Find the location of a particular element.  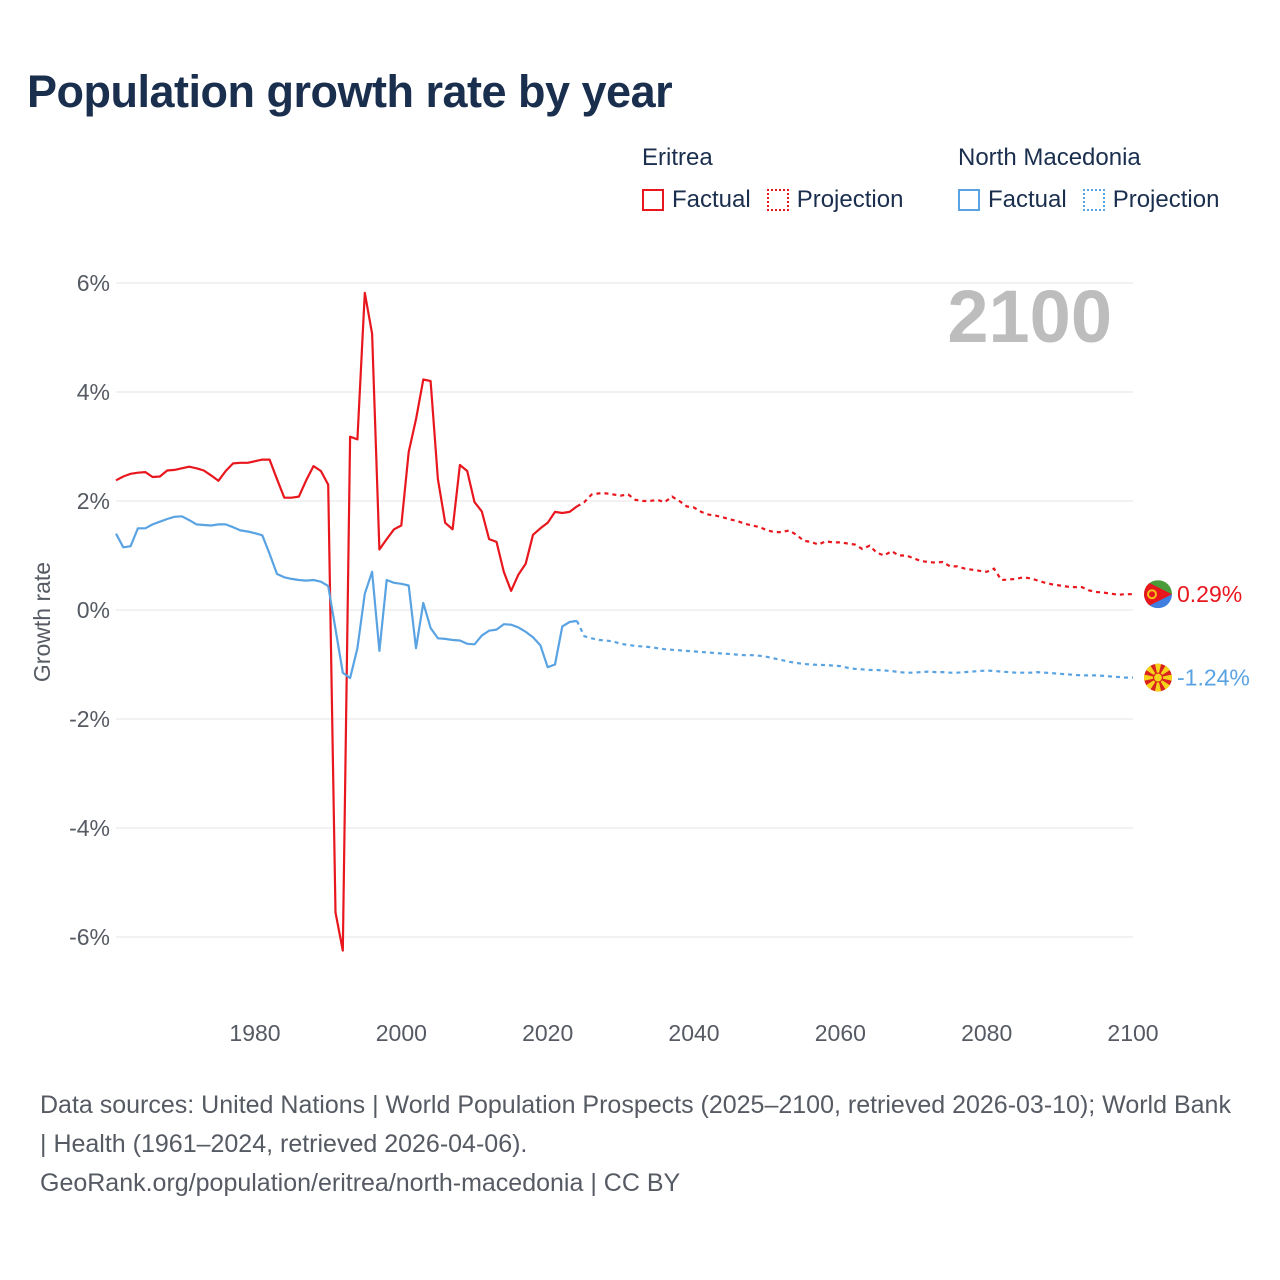

x-tick-label: 2020 is located at coordinates (547, 1033).